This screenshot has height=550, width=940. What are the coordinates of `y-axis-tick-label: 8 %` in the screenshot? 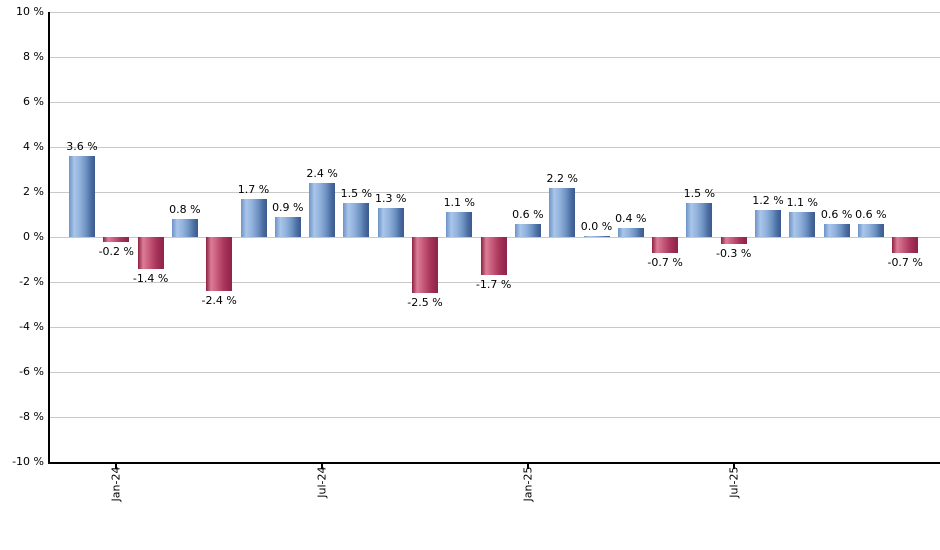 It's located at (33, 56).